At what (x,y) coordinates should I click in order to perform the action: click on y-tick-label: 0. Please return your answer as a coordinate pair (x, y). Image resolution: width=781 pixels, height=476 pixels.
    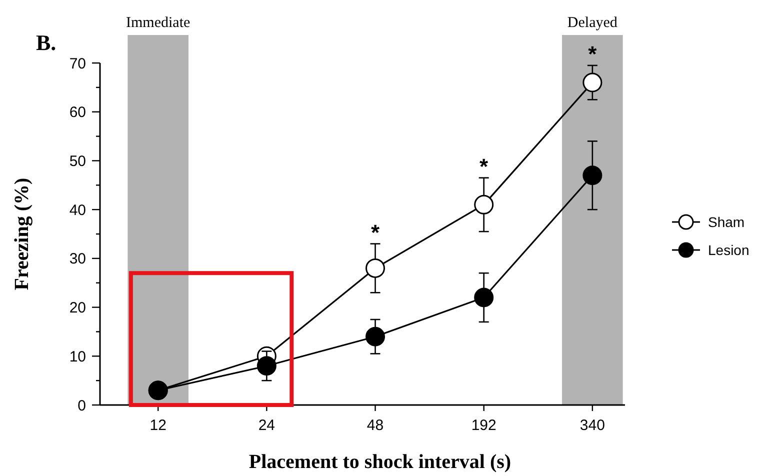
    Looking at the image, I should click on (82, 405).